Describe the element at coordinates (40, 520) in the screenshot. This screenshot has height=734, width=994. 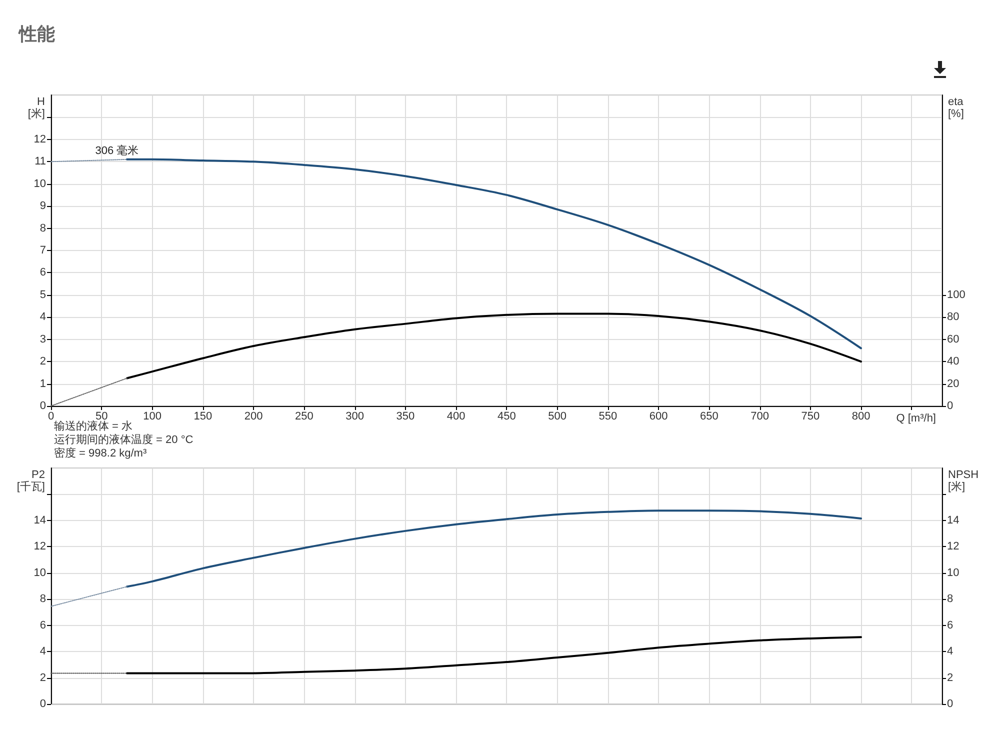
I see `y-tick-label: 14` at that location.